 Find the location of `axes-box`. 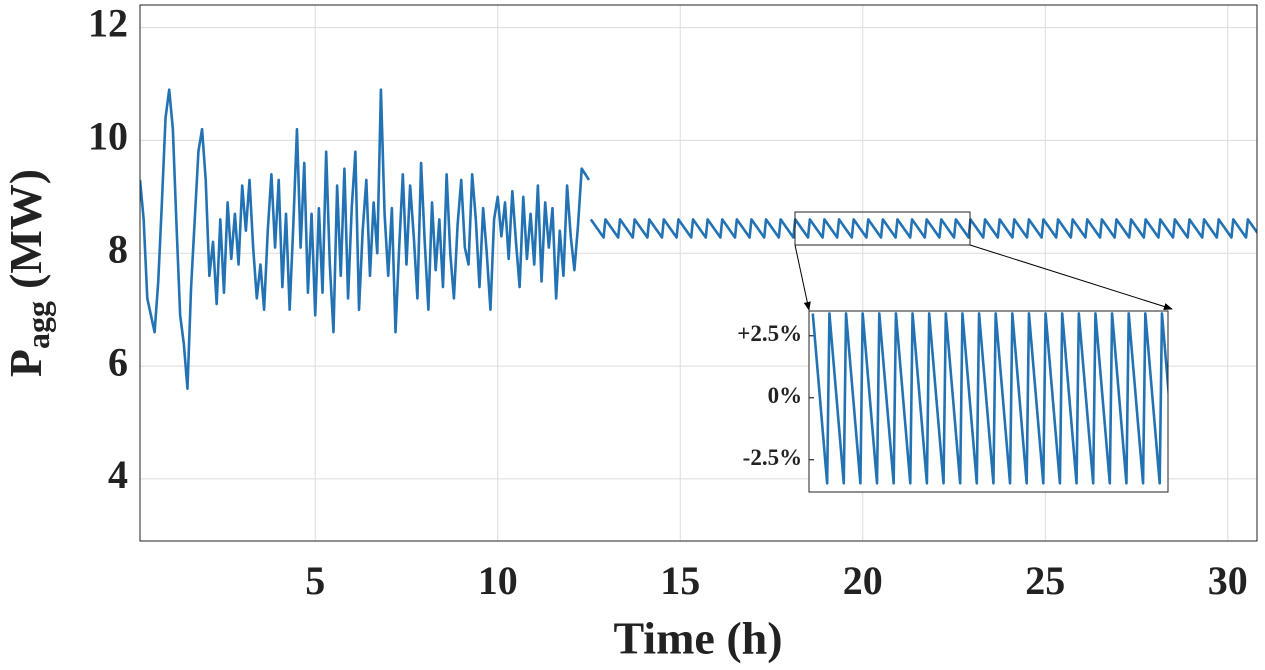

axes-box is located at coordinates (988, 401).